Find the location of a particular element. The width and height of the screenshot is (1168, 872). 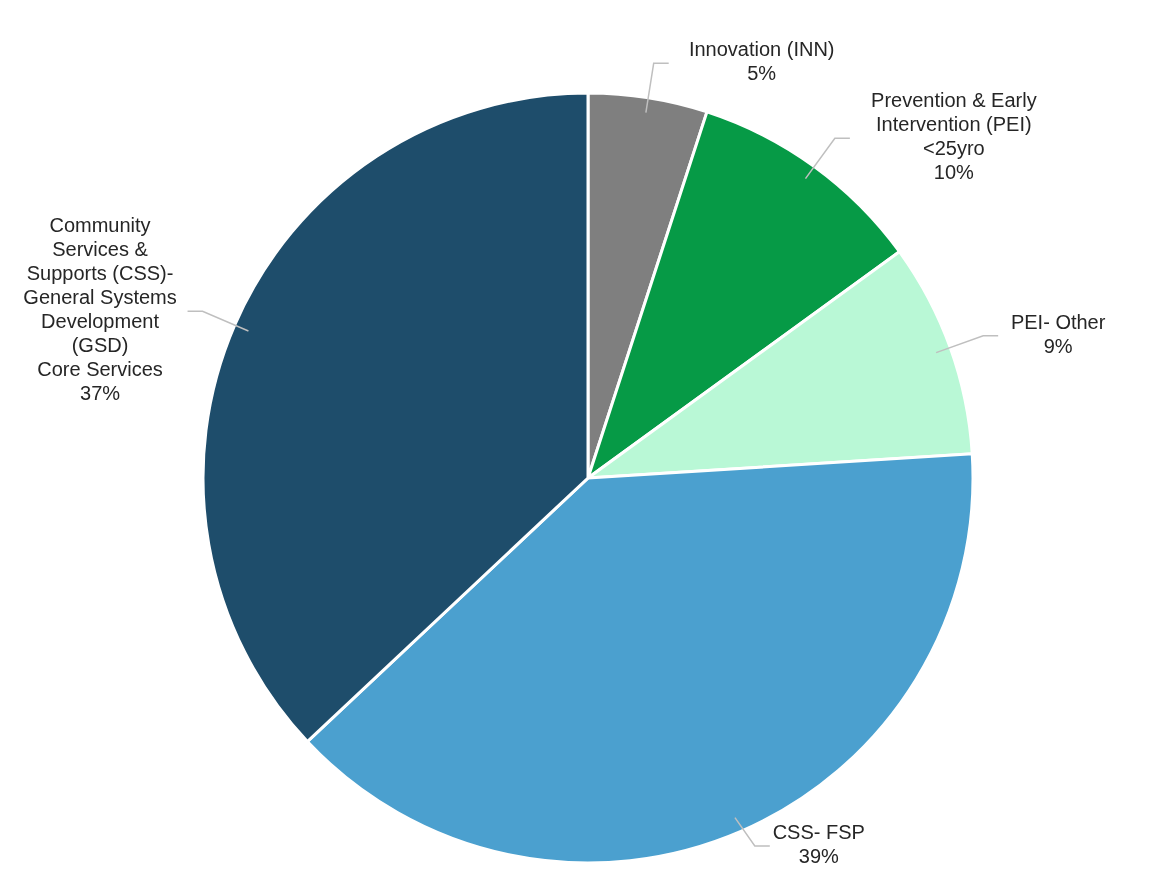

slice-label: Innovation (INN) is located at coordinates (761, 49).